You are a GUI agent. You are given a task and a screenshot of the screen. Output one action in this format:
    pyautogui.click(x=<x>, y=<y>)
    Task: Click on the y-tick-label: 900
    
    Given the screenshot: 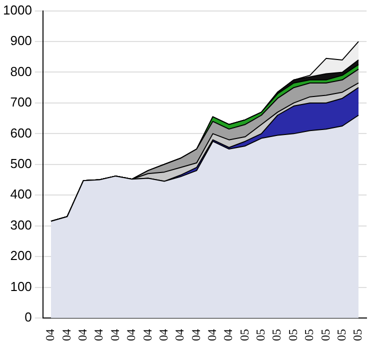 What is the action you would take?
    pyautogui.click(x=21, y=40)
    